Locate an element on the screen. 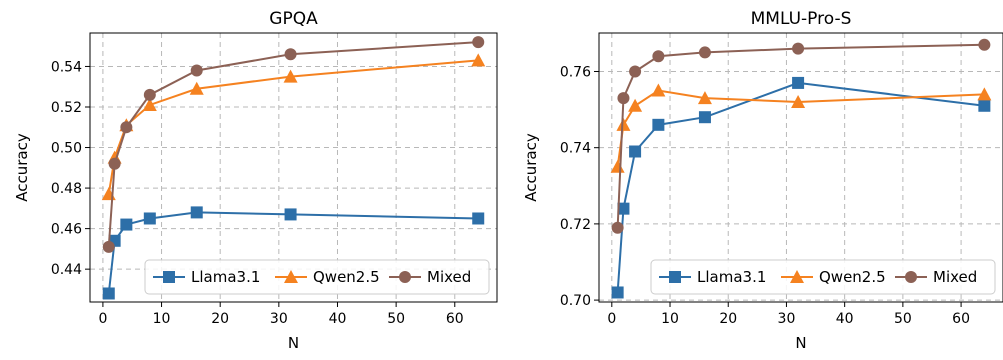 The width and height of the screenshot is (1003, 360). chart-title-mmlu-pro-s: MMLU-Pro-S is located at coordinates (801, 19).